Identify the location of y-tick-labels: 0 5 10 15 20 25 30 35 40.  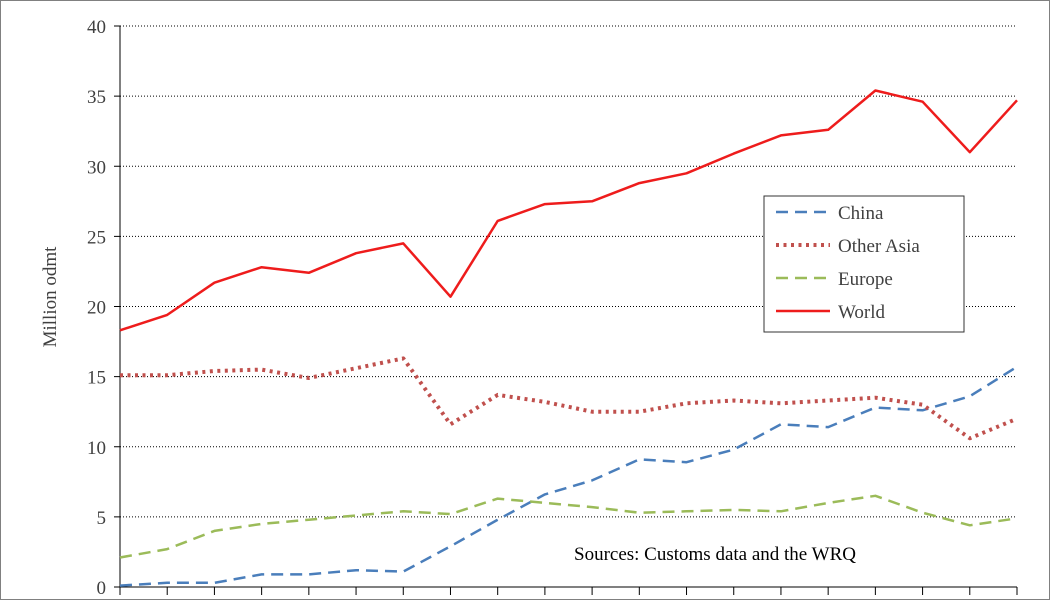
(96, 308).